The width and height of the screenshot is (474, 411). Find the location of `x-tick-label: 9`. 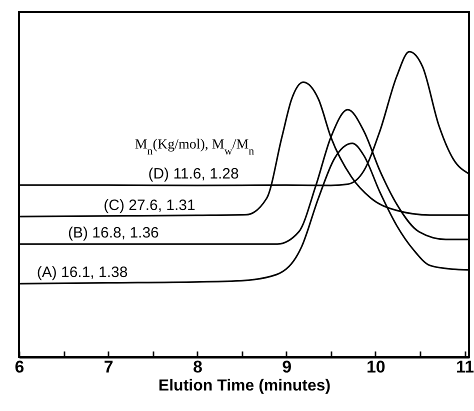

x-tick-label: 9 is located at coordinates (287, 367).